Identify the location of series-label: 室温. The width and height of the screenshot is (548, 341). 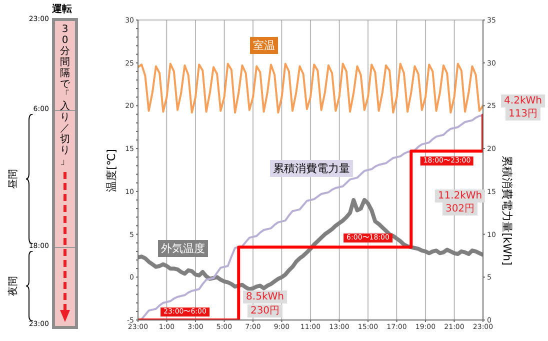
(264, 45).